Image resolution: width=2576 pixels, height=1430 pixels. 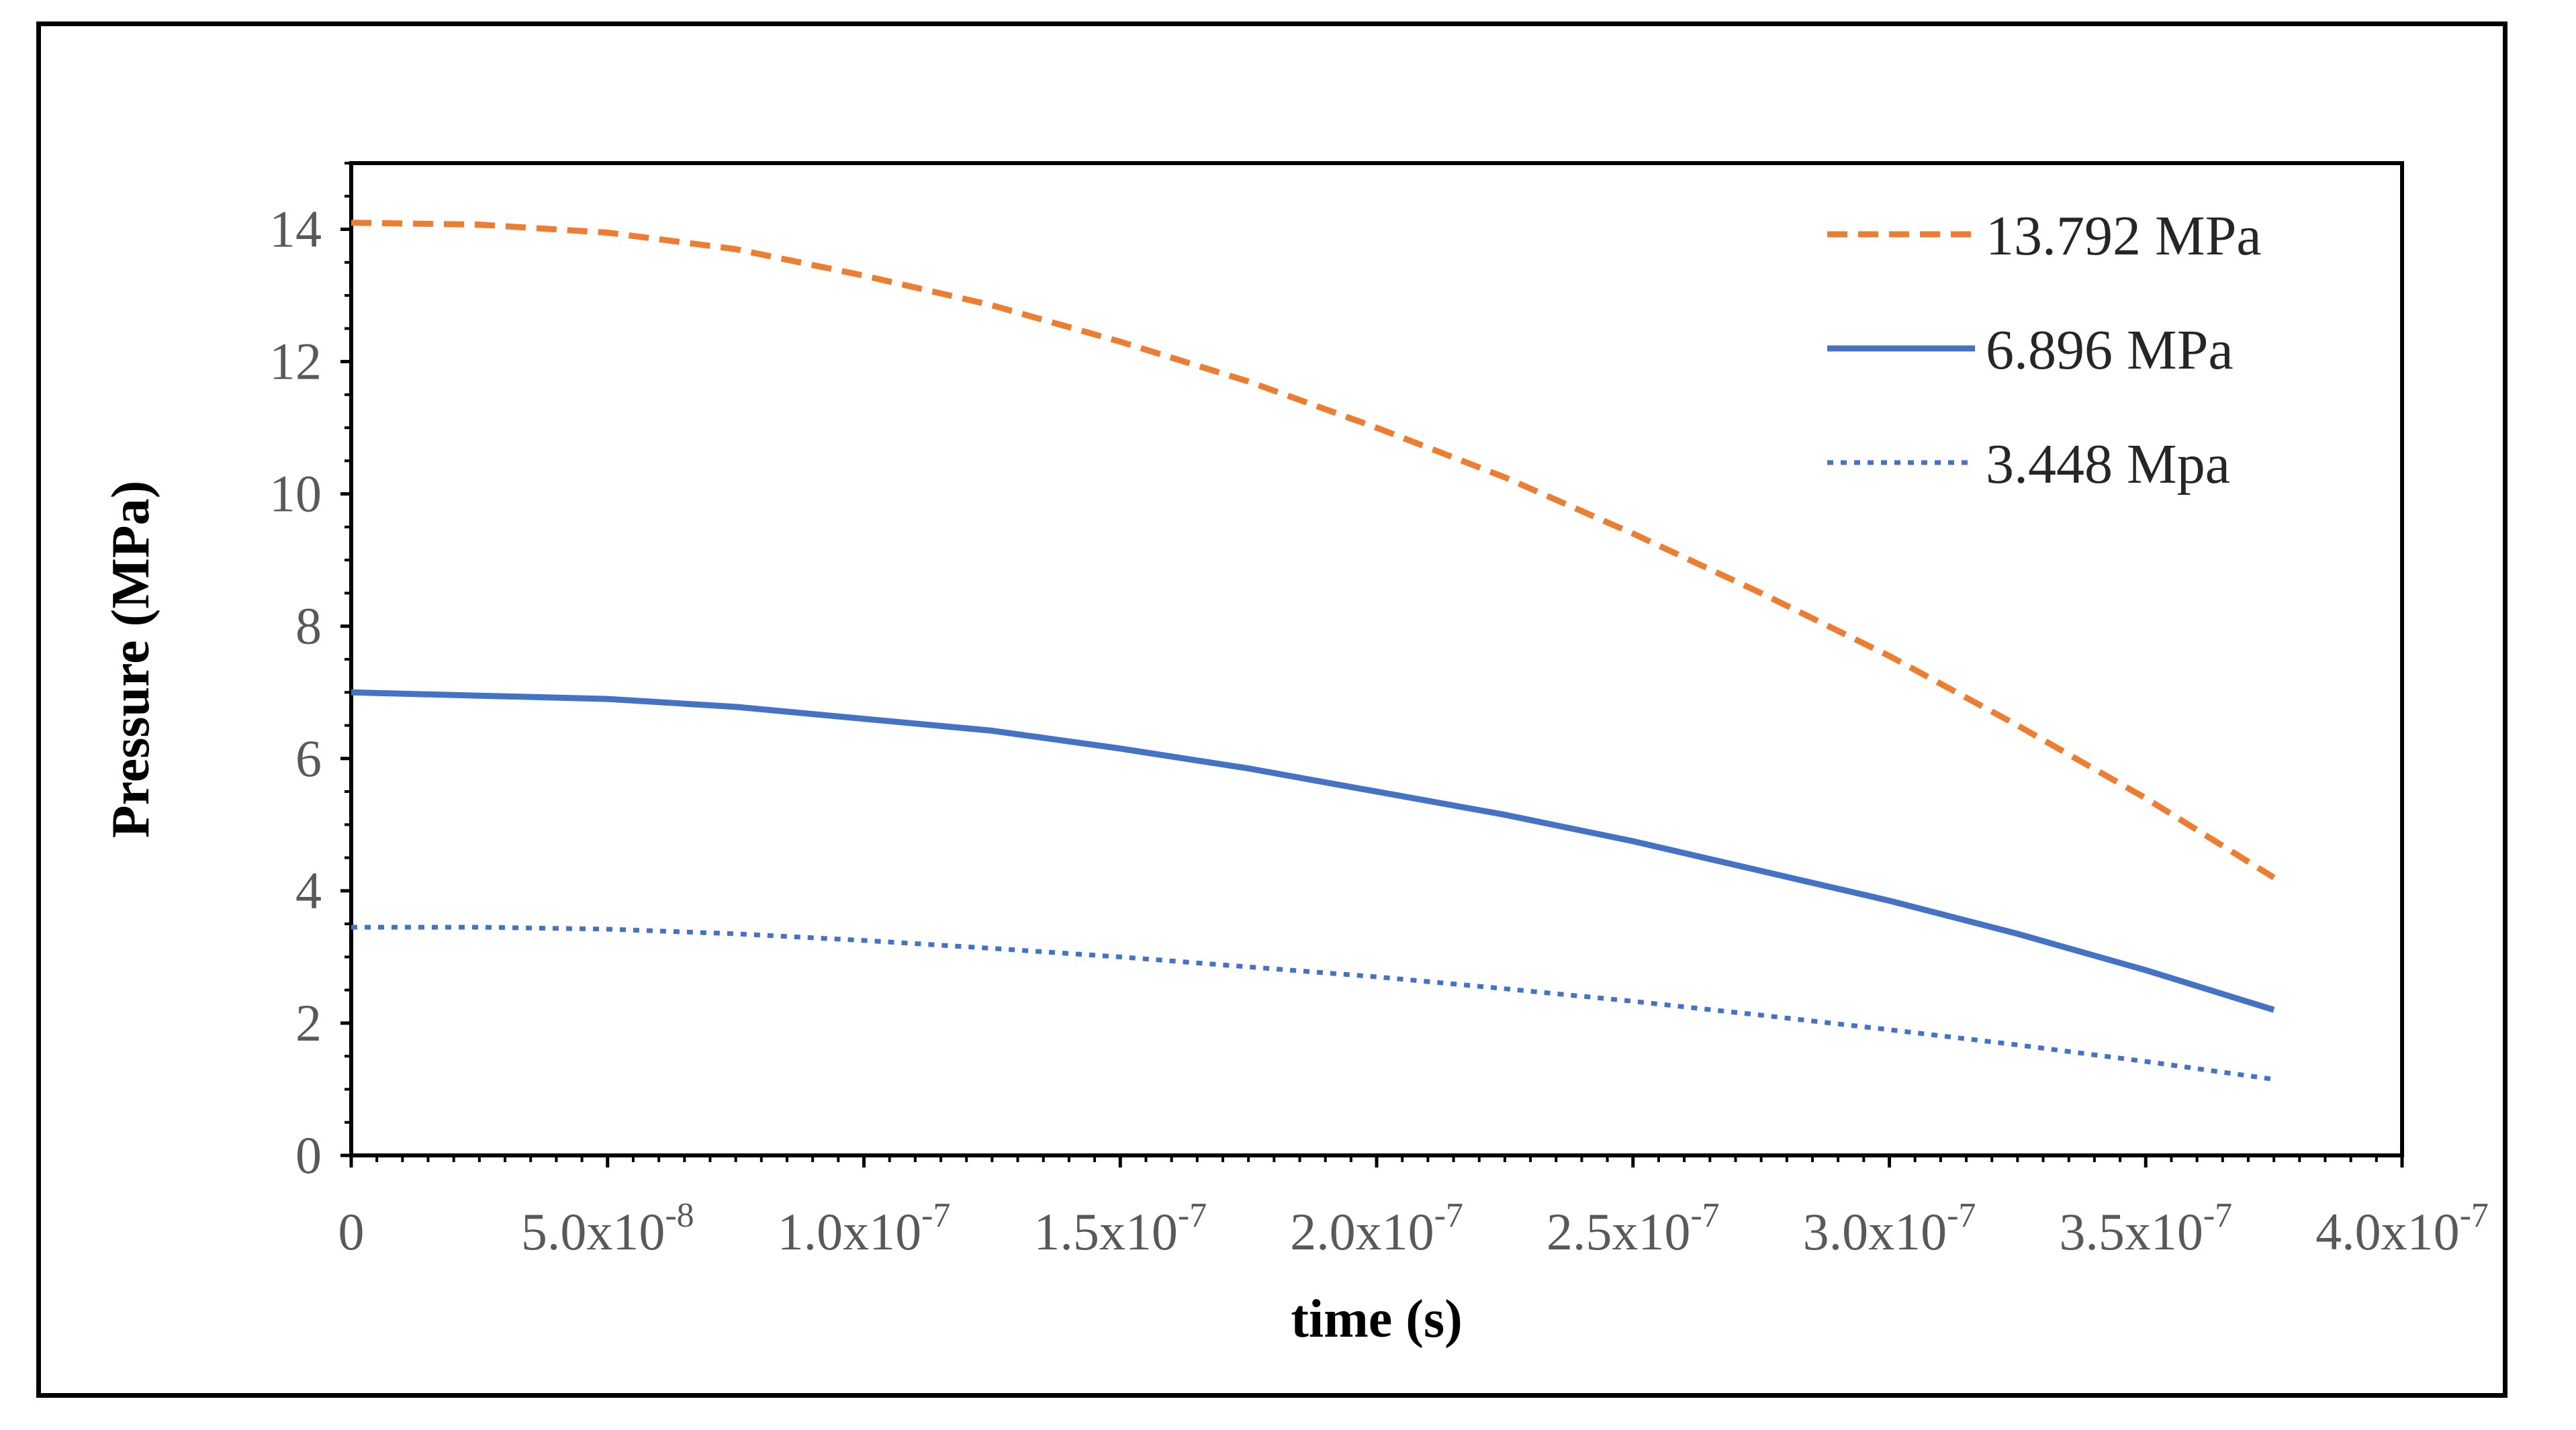 I want to click on legend-label-1: 13.792 MPa, so click(x=2124, y=236).